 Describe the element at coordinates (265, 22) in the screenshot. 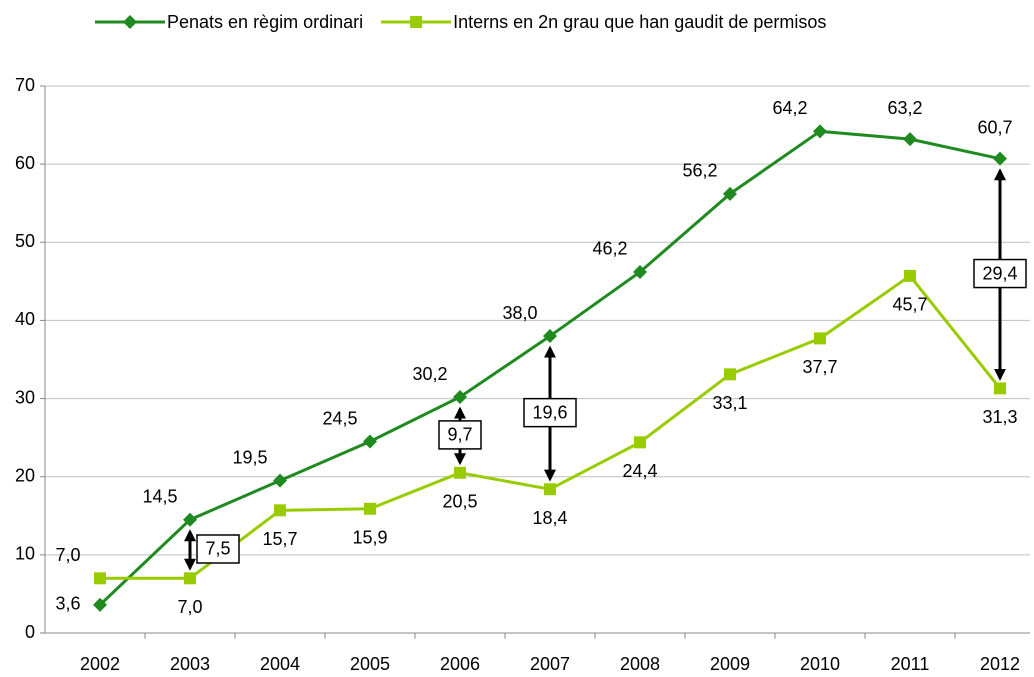

I see `legend-label: Penats en règim ordinari` at that location.